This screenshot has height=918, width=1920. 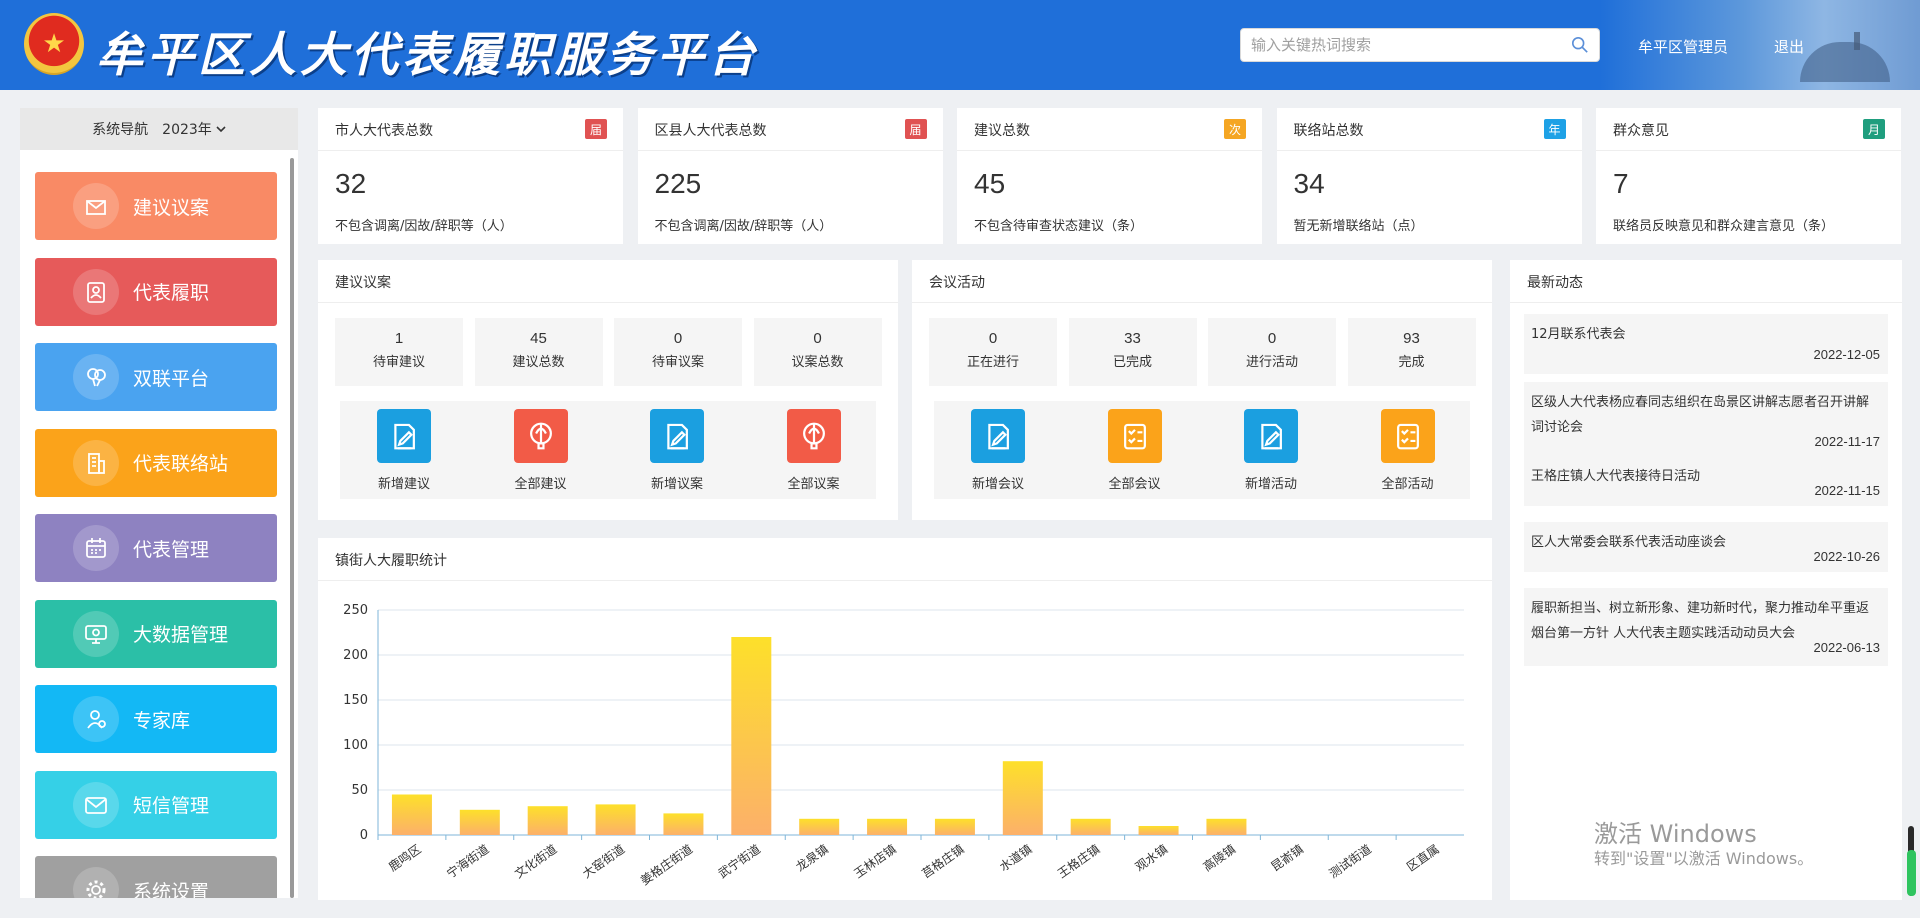 What do you see at coordinates (710, 131) in the screenshot?
I see `stat-title: 区县人大代表总数` at bounding box center [710, 131].